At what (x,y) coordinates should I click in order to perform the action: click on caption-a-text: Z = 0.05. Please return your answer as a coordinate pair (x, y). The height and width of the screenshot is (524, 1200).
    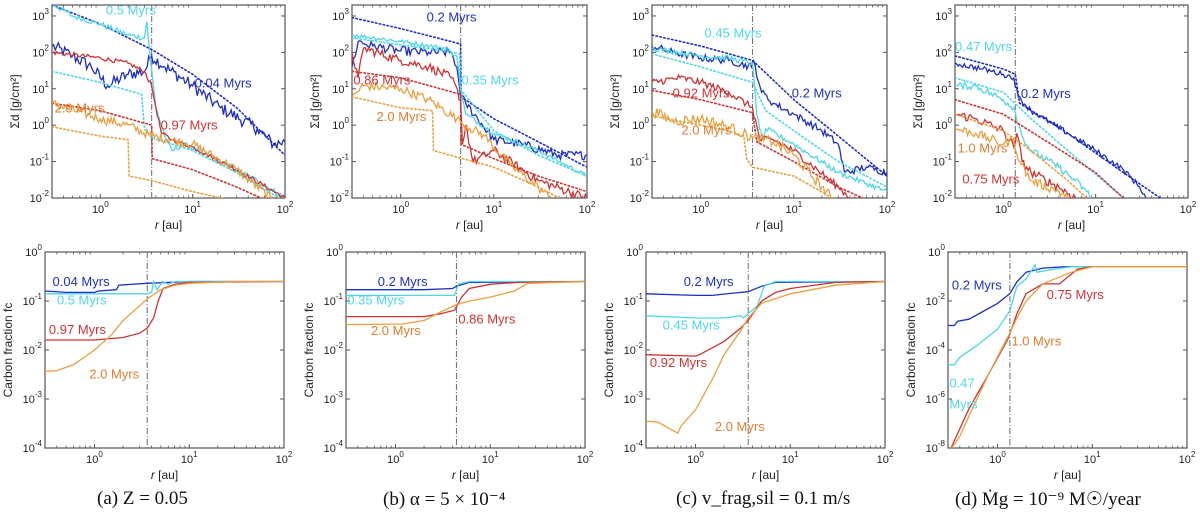
    Looking at the image, I should click on (155, 498).